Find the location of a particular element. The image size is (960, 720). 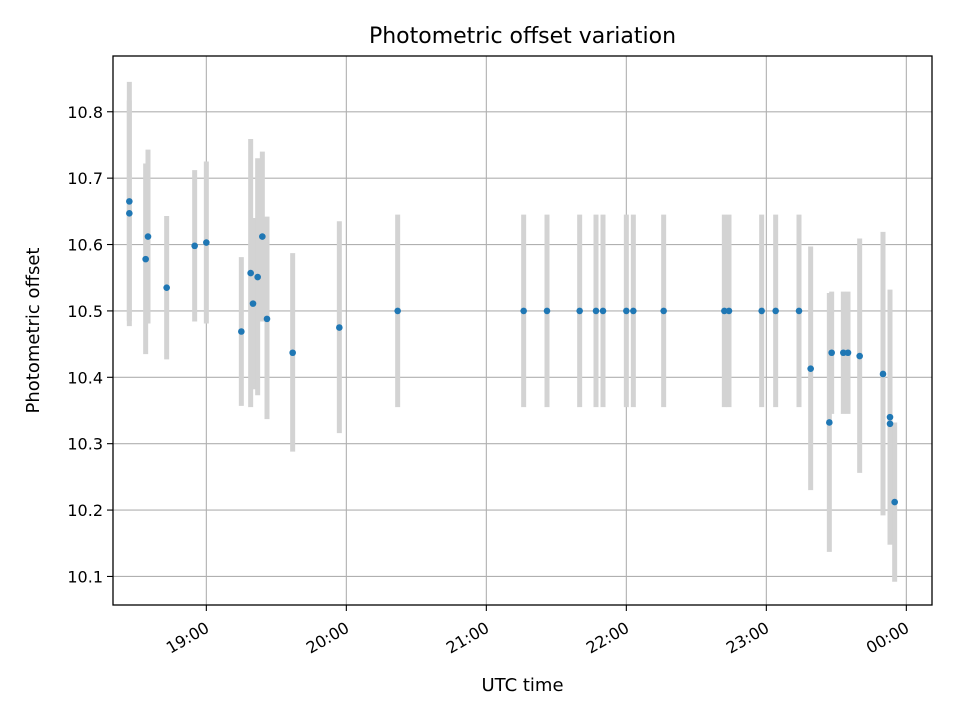

x-tick-label: 20:00 is located at coordinates (327, 638).